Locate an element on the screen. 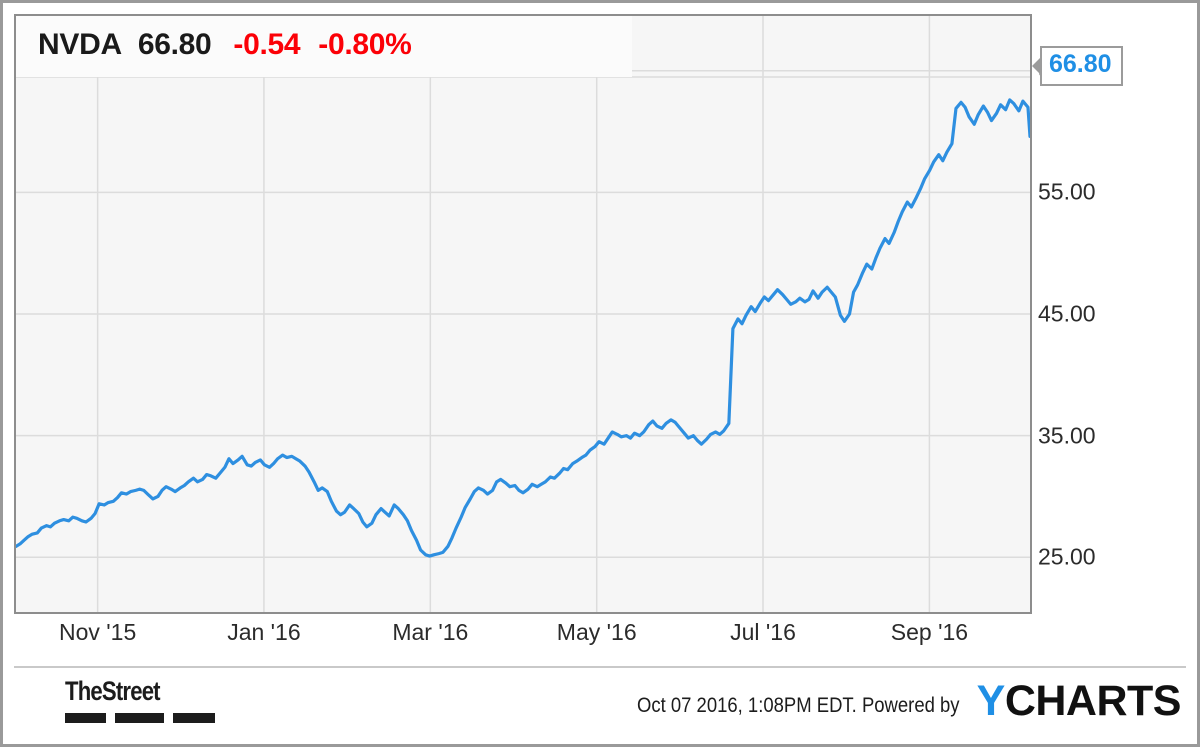 The width and height of the screenshot is (1200, 747). price-change: -0.54 is located at coordinates (267, 44).